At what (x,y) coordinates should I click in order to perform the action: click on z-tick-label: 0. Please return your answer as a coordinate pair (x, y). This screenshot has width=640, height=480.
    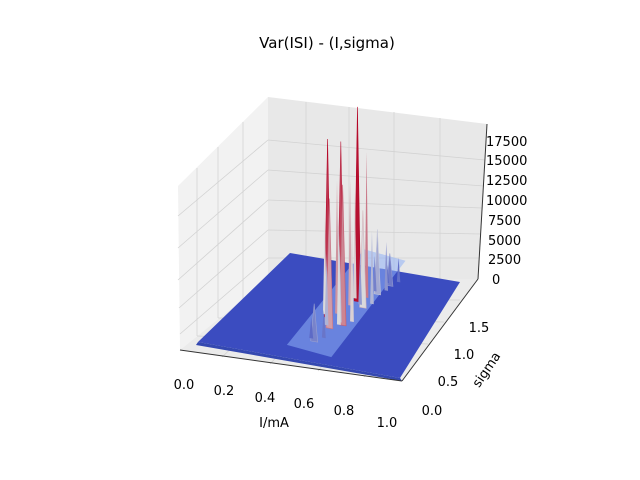
    Looking at the image, I should click on (496, 280).